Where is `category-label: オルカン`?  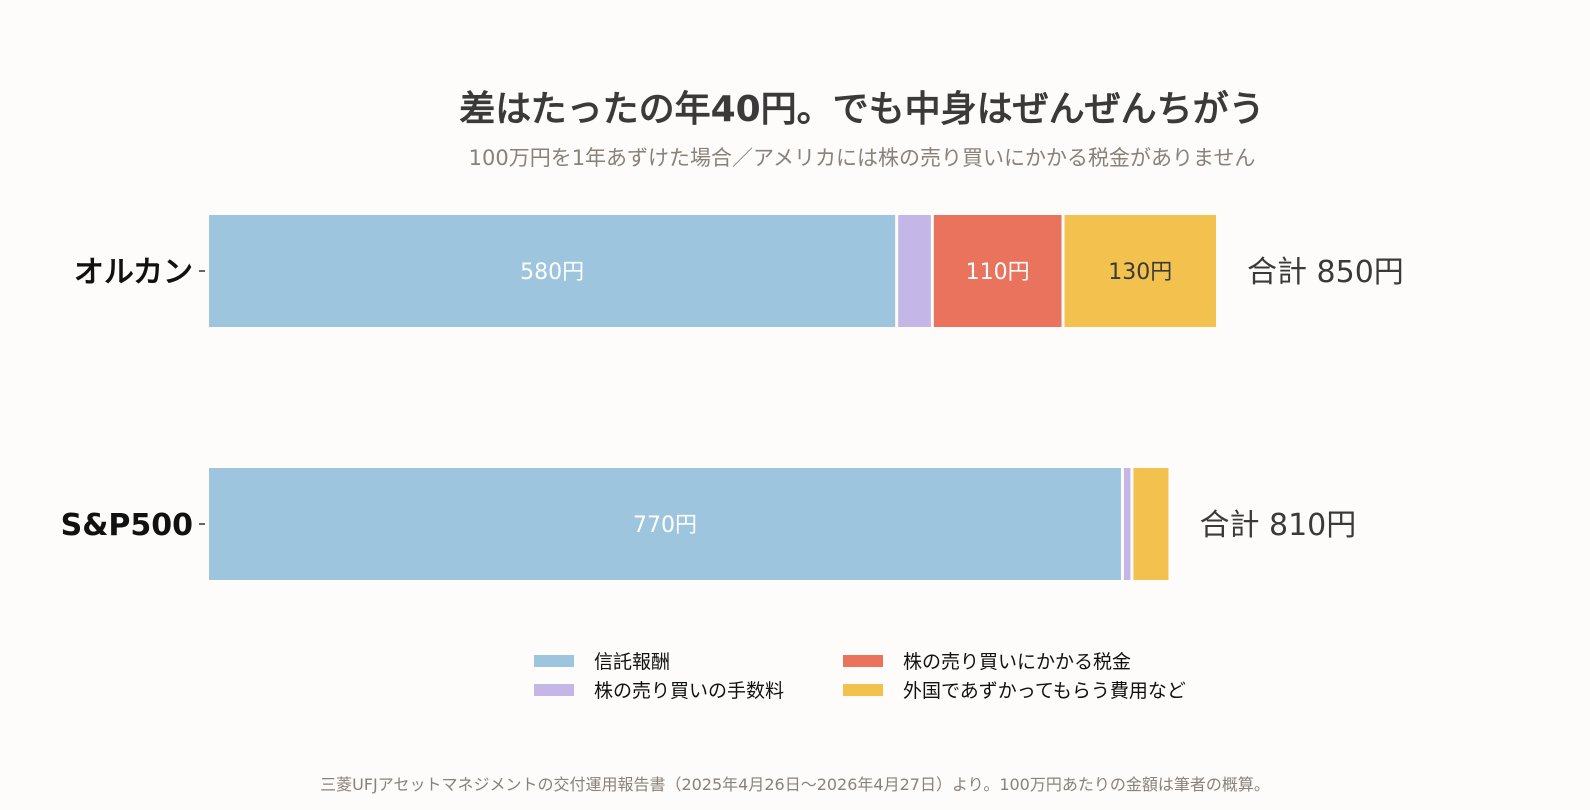 category-label: オルカン is located at coordinates (133, 272).